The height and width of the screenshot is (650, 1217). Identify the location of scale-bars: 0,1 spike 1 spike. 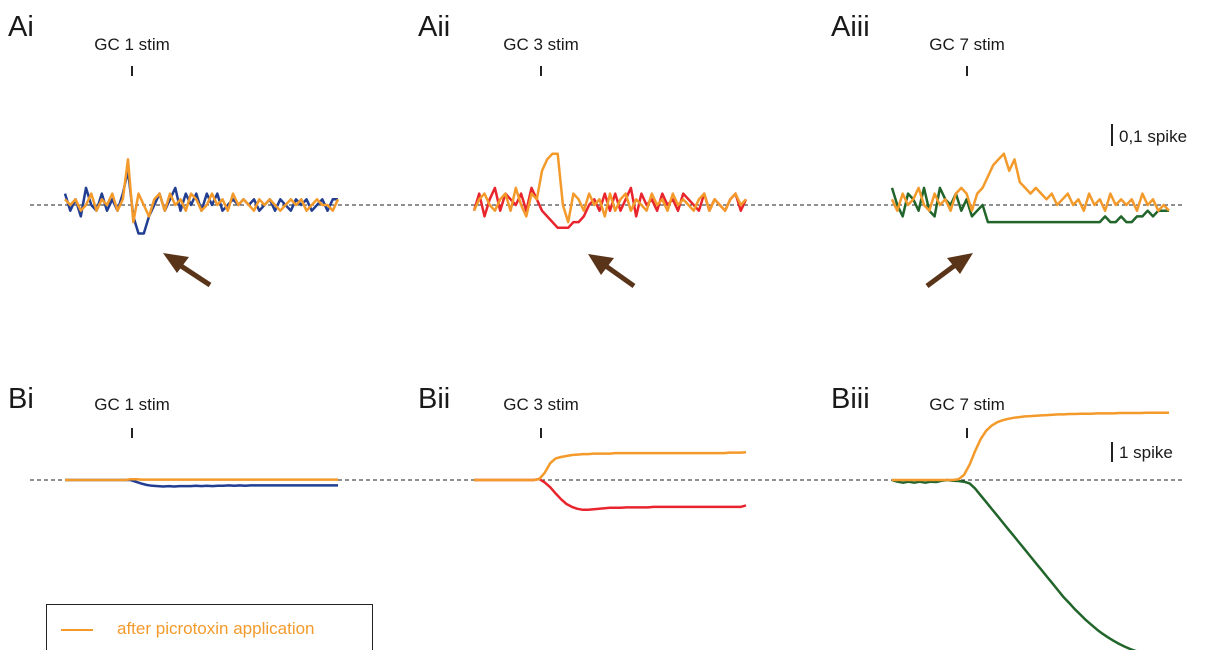
(1149, 293).